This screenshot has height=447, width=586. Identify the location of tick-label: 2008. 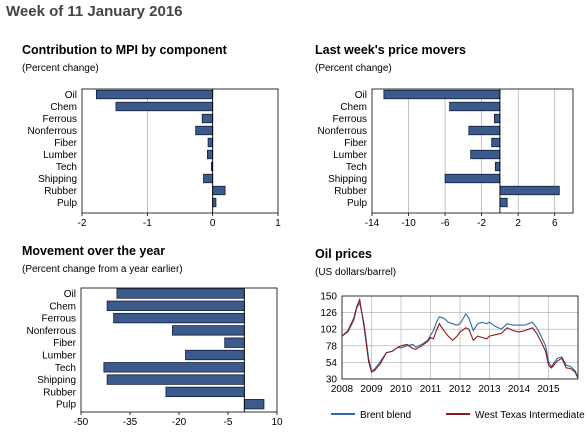
(342, 389).